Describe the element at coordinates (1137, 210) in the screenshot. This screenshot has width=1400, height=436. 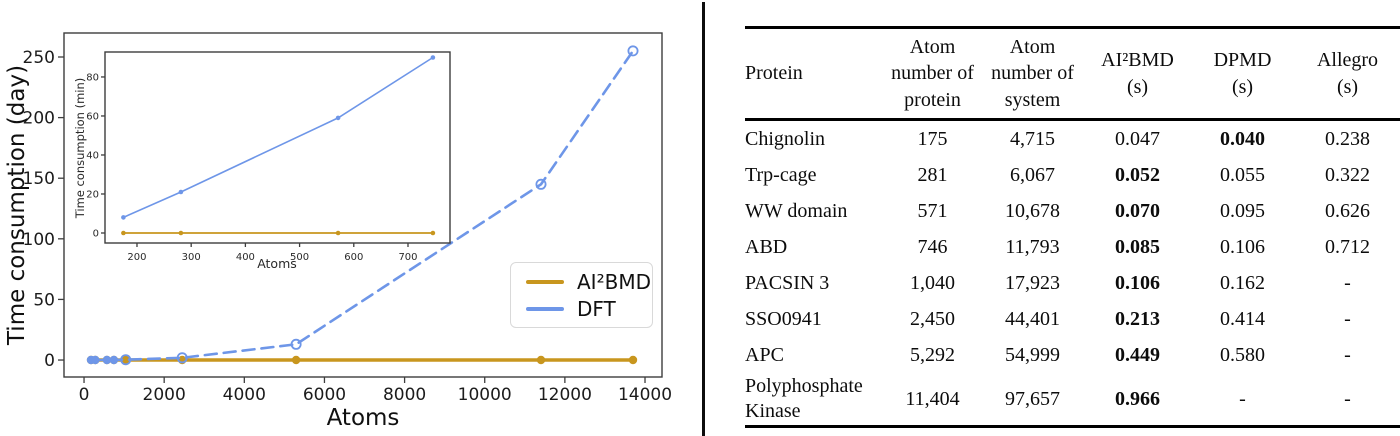
I see `ai2bmd-cell: 0.070` at that location.